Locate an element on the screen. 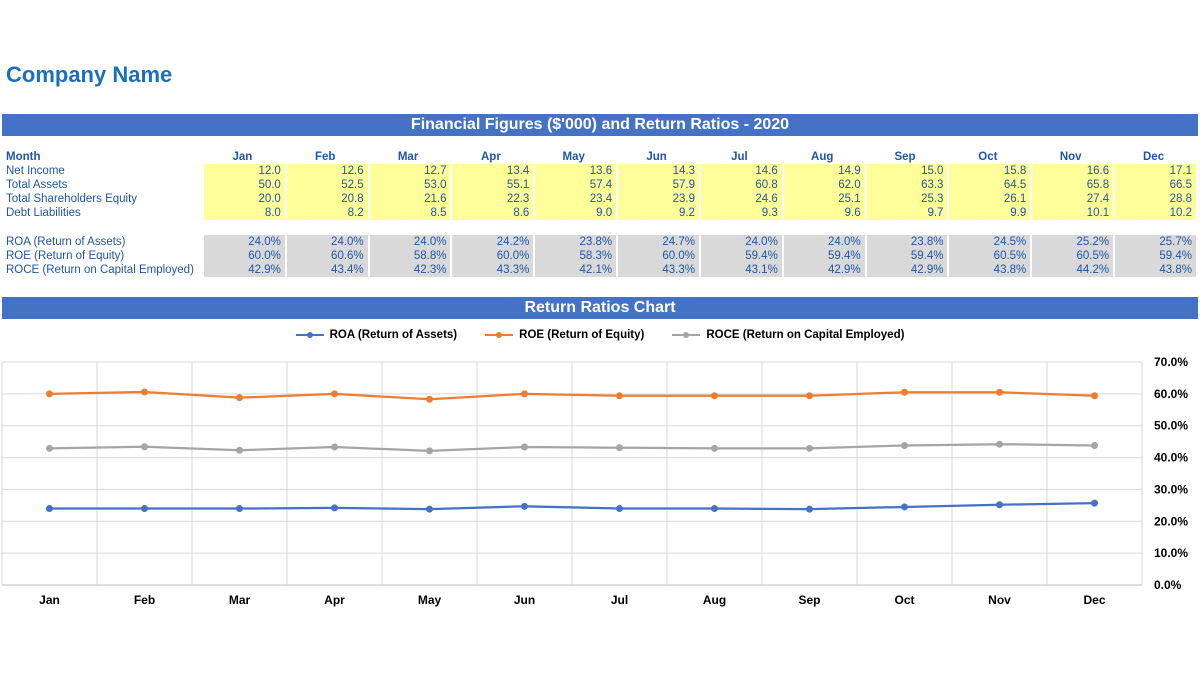  legend-label: ROA (Return of Assets) is located at coordinates (393, 335).